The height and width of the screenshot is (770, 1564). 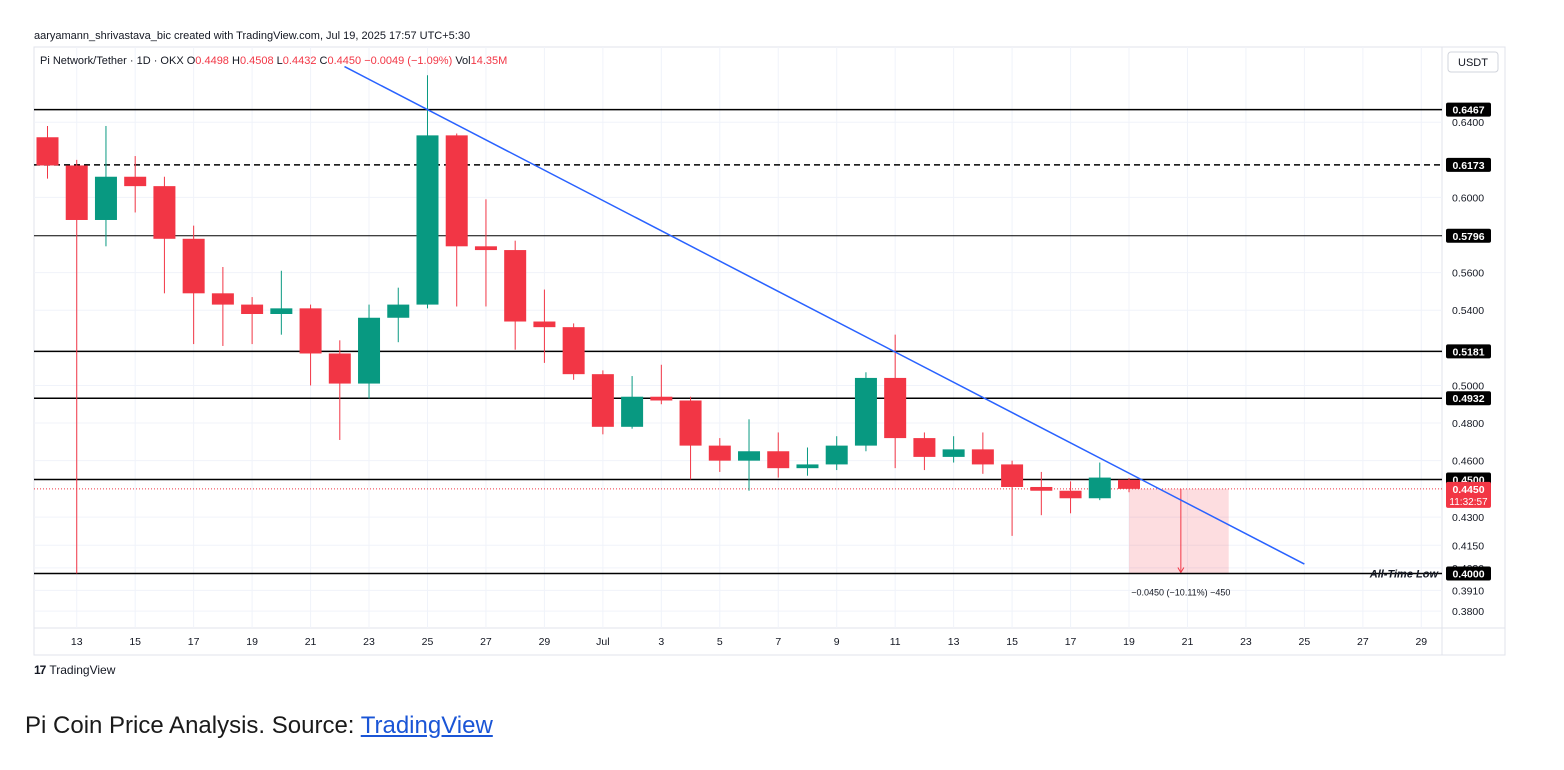 I want to click on currency-box, so click(x=1473, y=62).